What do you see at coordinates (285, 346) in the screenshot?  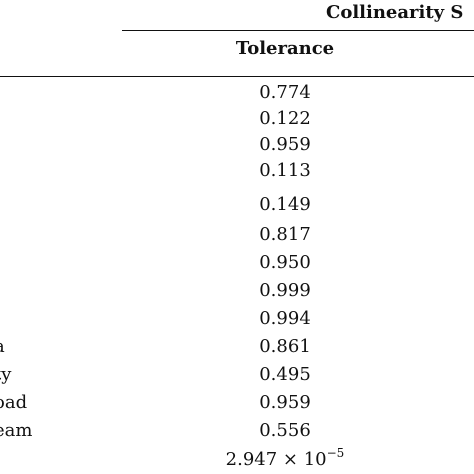 I see `tolerance-value: 0.861` at bounding box center [285, 346].